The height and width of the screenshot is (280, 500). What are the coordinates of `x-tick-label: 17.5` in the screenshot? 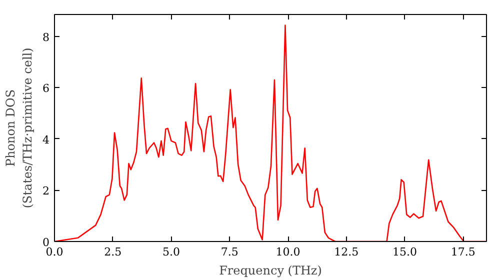 It's located at (463, 252).